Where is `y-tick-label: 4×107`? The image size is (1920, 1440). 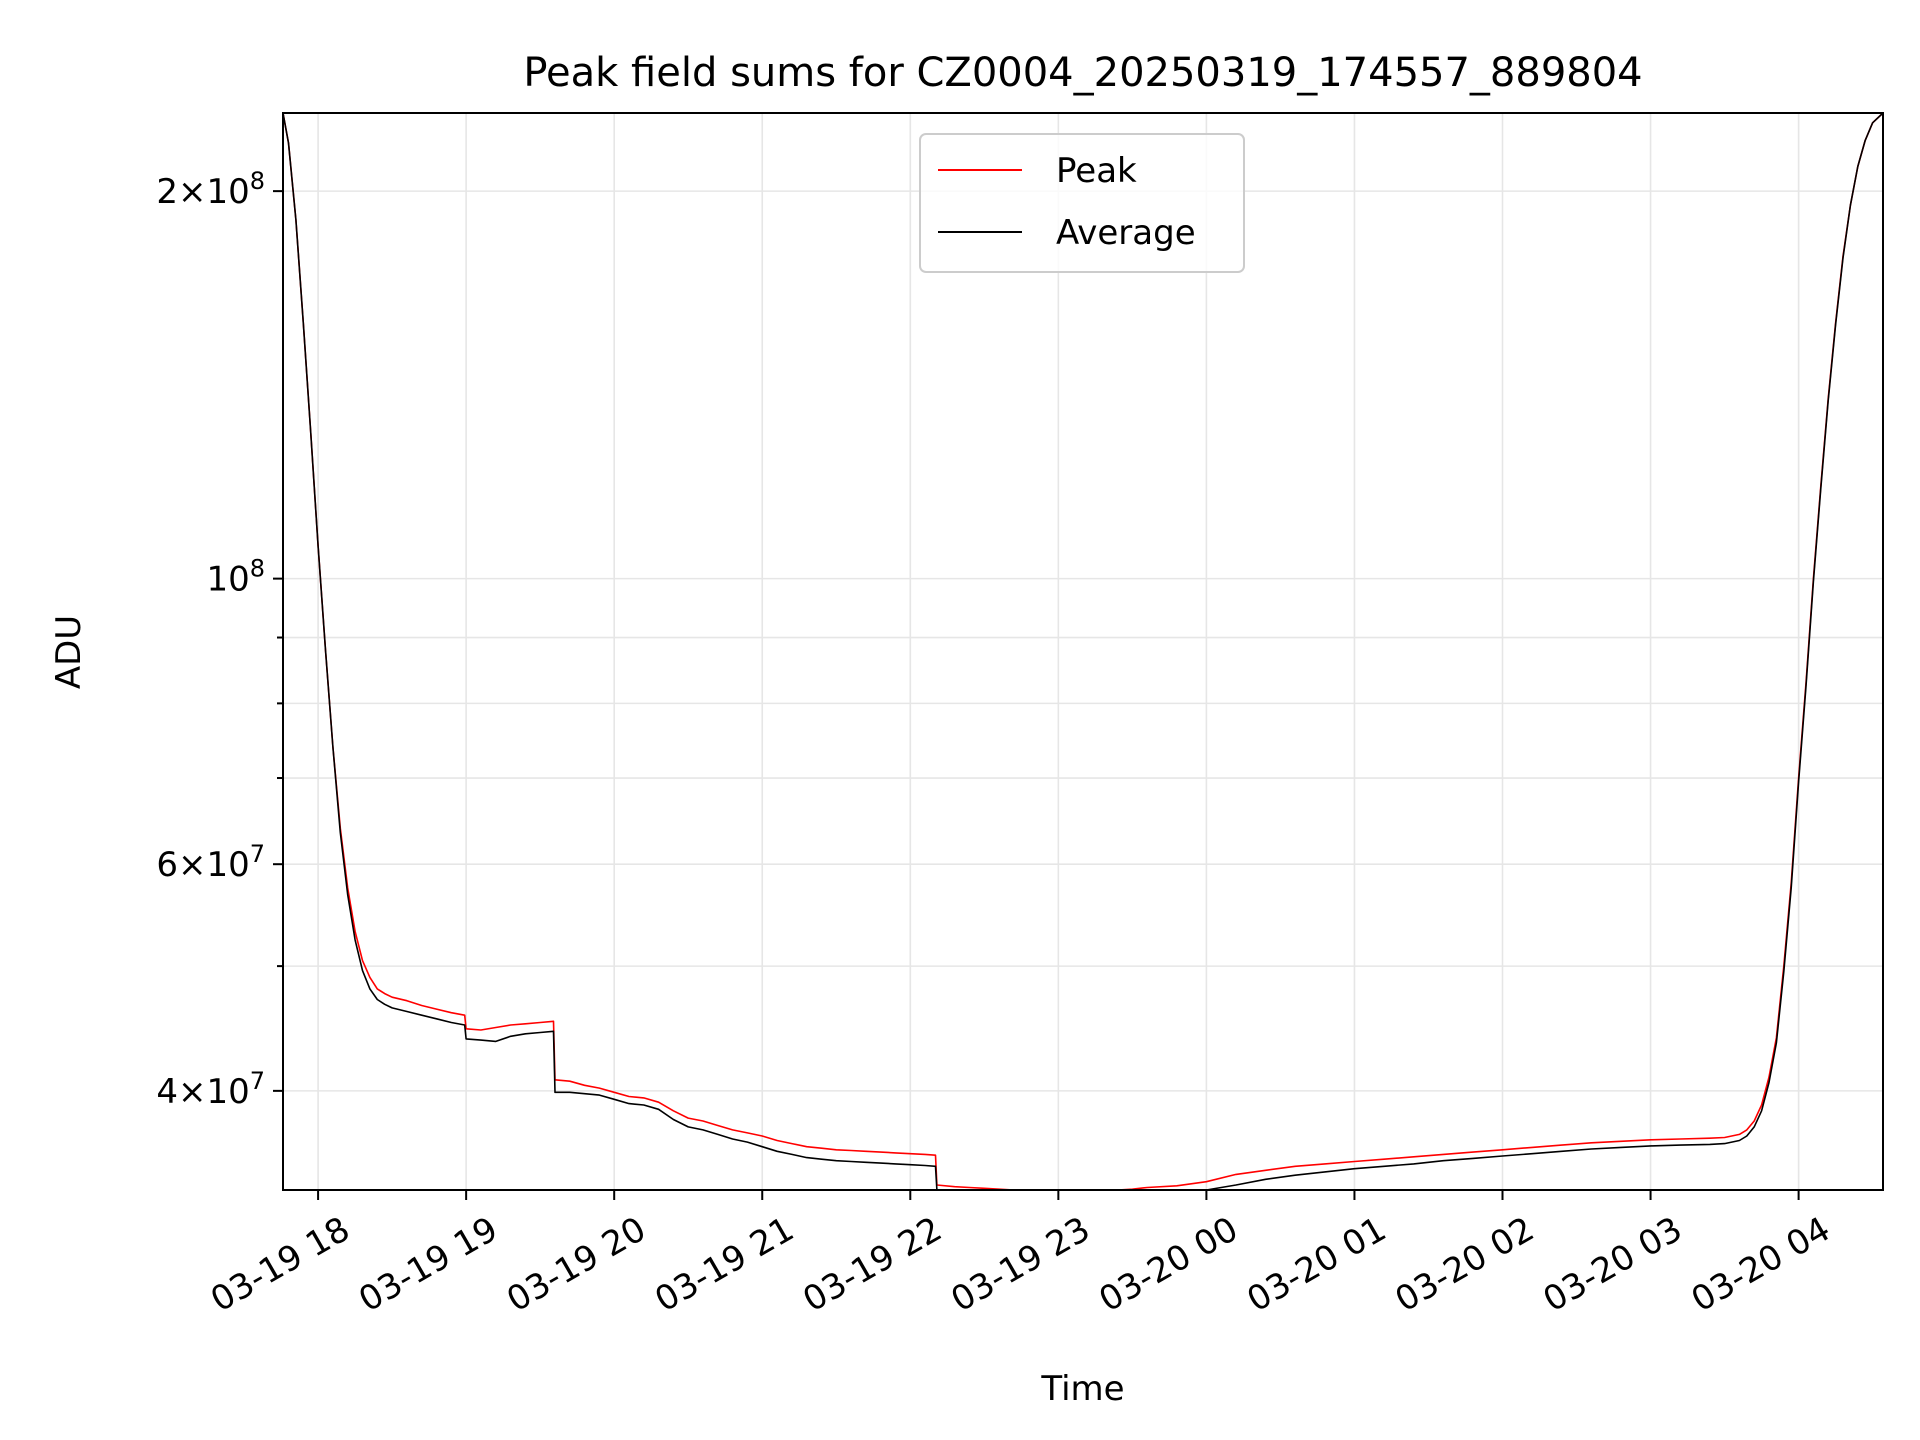
y-tick-label: 4×107 is located at coordinates (210, 1089).